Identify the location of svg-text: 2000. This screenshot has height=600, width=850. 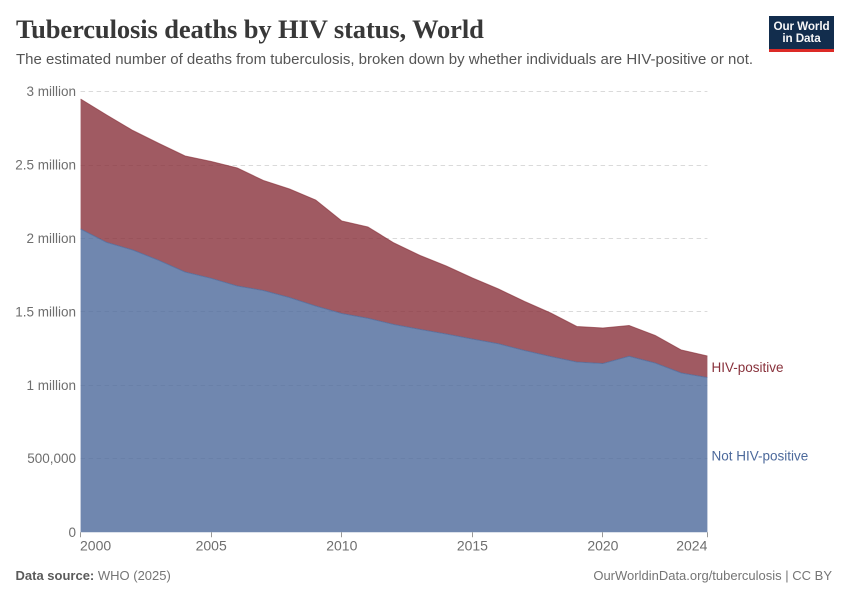
(95, 546).